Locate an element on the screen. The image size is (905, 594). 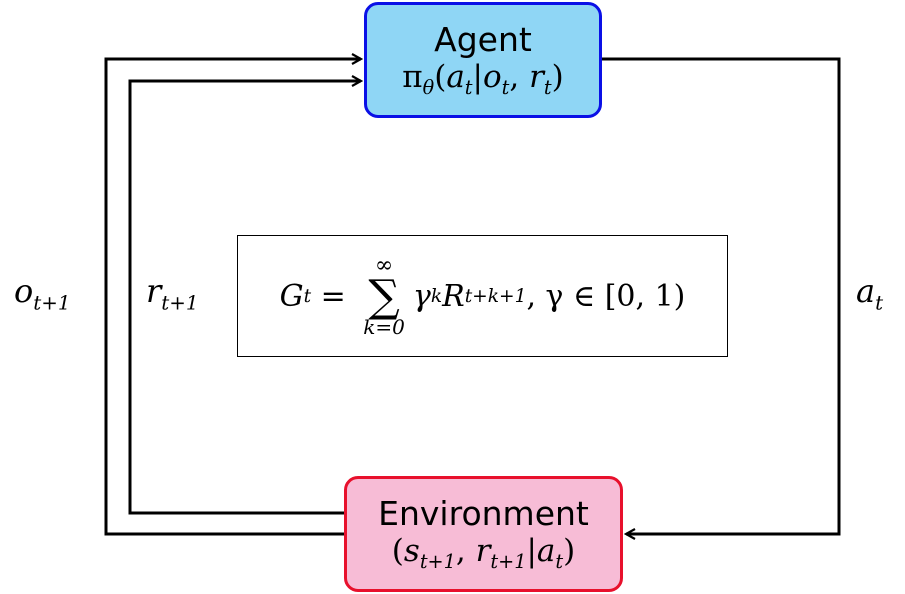
agent-box: Agent πθ(at|ot, rt) is located at coordinates (483, 60).